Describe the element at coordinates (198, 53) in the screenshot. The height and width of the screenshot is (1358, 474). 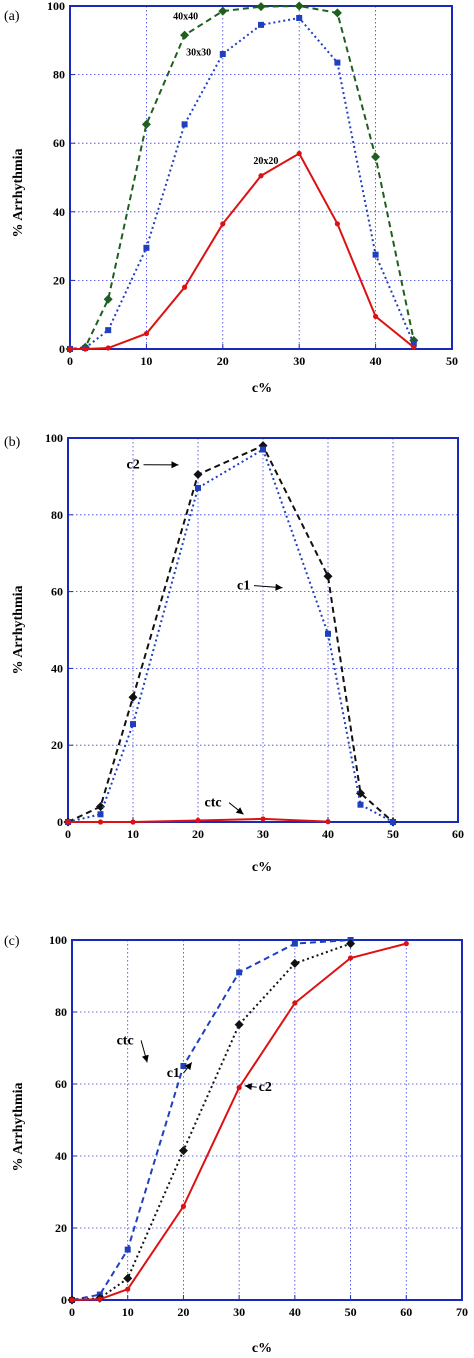
I see `series-annotation: 30x30` at that location.